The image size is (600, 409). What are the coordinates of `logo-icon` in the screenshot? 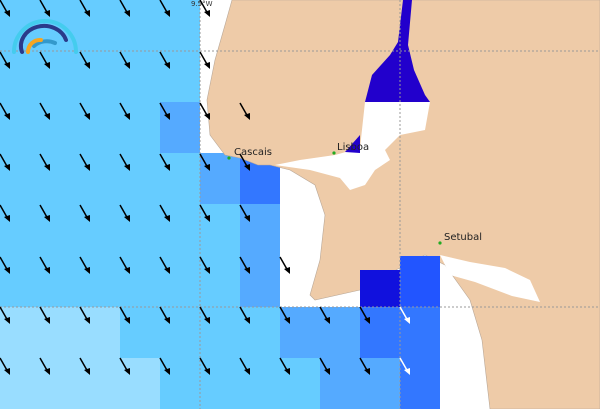 It's located at (45, 36).